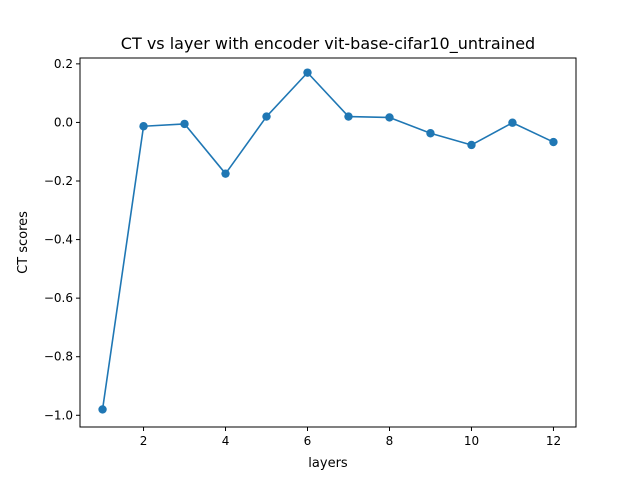 The width and height of the screenshot is (640, 480). I want to click on x-tick-label: 4, so click(226, 441).